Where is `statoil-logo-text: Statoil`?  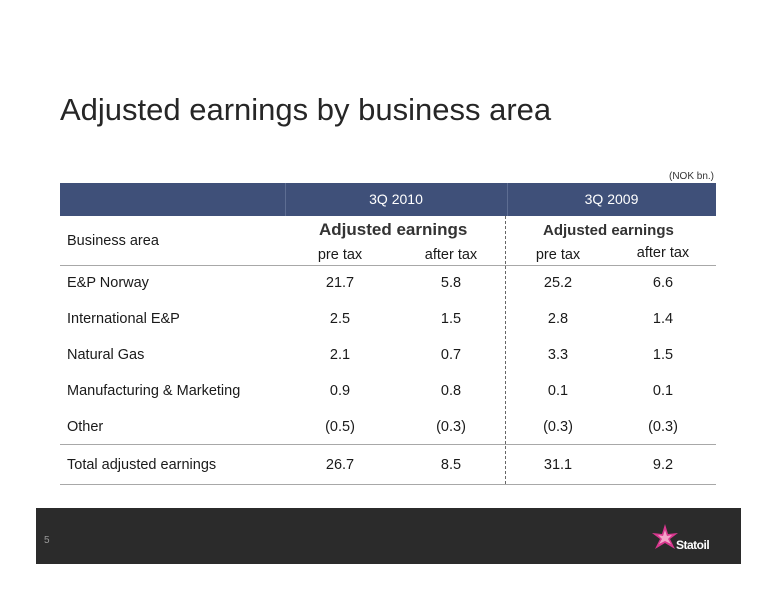
statoil-logo-text: Statoil is located at coordinates (693, 545).